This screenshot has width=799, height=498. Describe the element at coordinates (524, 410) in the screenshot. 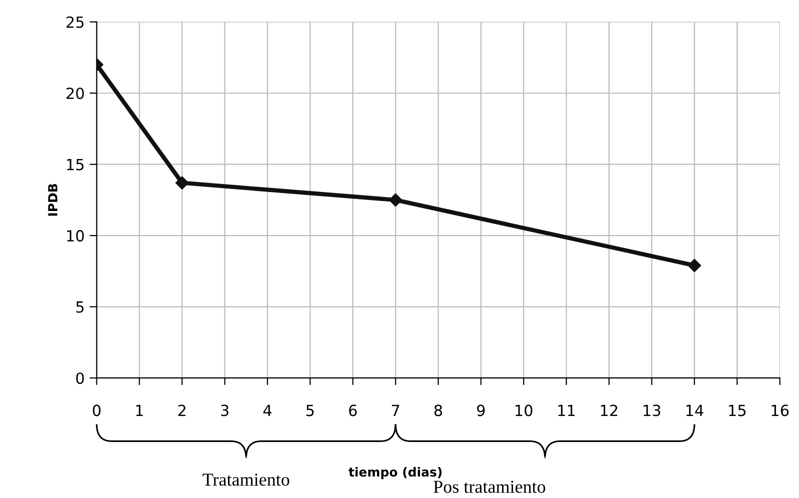

I see `x-tick-label: 10` at that location.